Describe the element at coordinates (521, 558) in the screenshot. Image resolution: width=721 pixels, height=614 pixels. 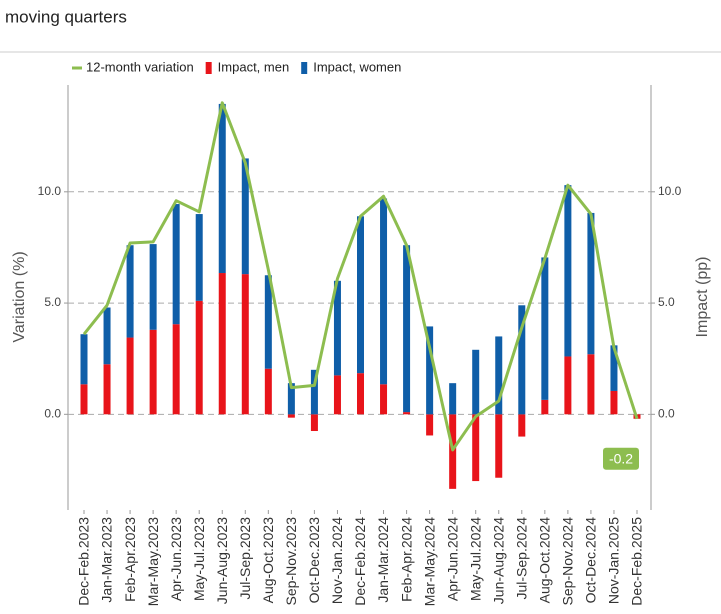
I see `x-tick-label: Jul-Sep.2024` at that location.